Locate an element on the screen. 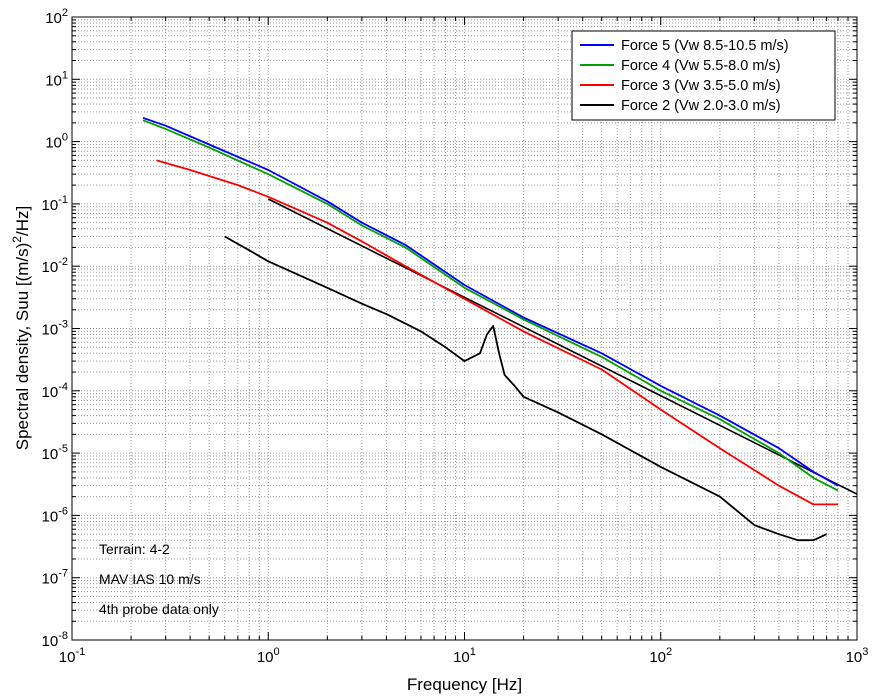 The height and width of the screenshot is (698, 874). y-tick-label: 10⁻³ is located at coordinates (55, 329).